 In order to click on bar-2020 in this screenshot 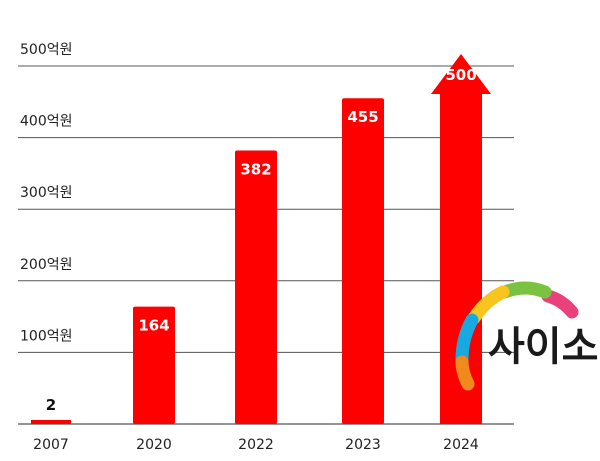, I will do `click(154, 365)`.